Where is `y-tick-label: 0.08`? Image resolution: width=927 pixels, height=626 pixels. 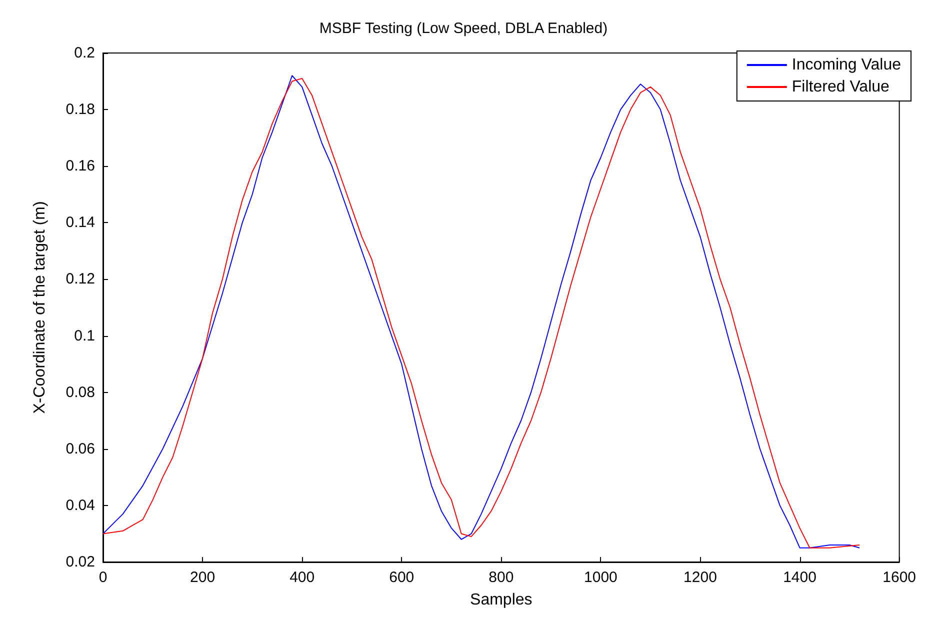
y-tick-label: 0.08 is located at coordinates (80, 392).